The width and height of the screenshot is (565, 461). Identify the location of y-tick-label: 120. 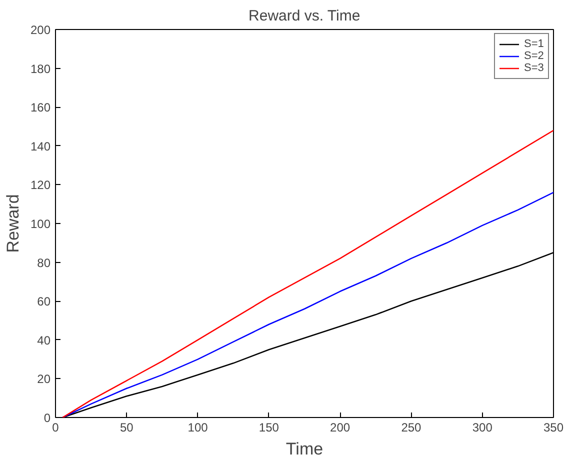
(40, 185).